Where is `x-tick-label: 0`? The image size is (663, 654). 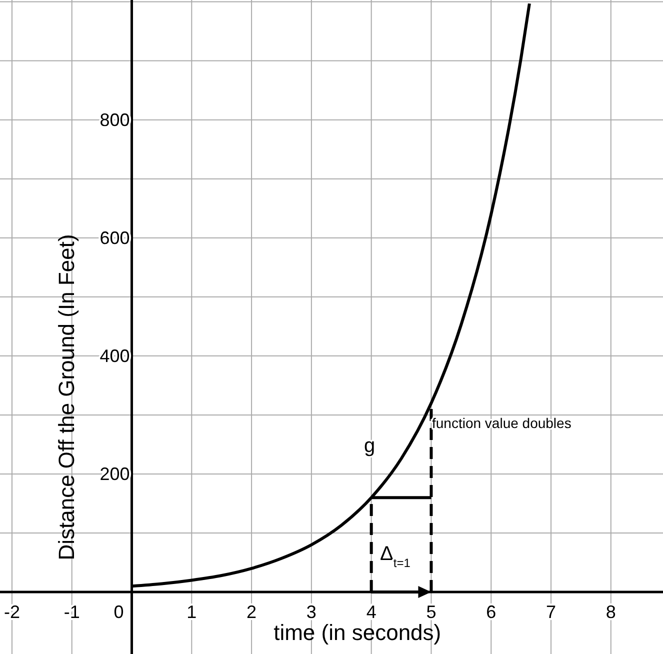 x-tick-label: 0 is located at coordinates (119, 612).